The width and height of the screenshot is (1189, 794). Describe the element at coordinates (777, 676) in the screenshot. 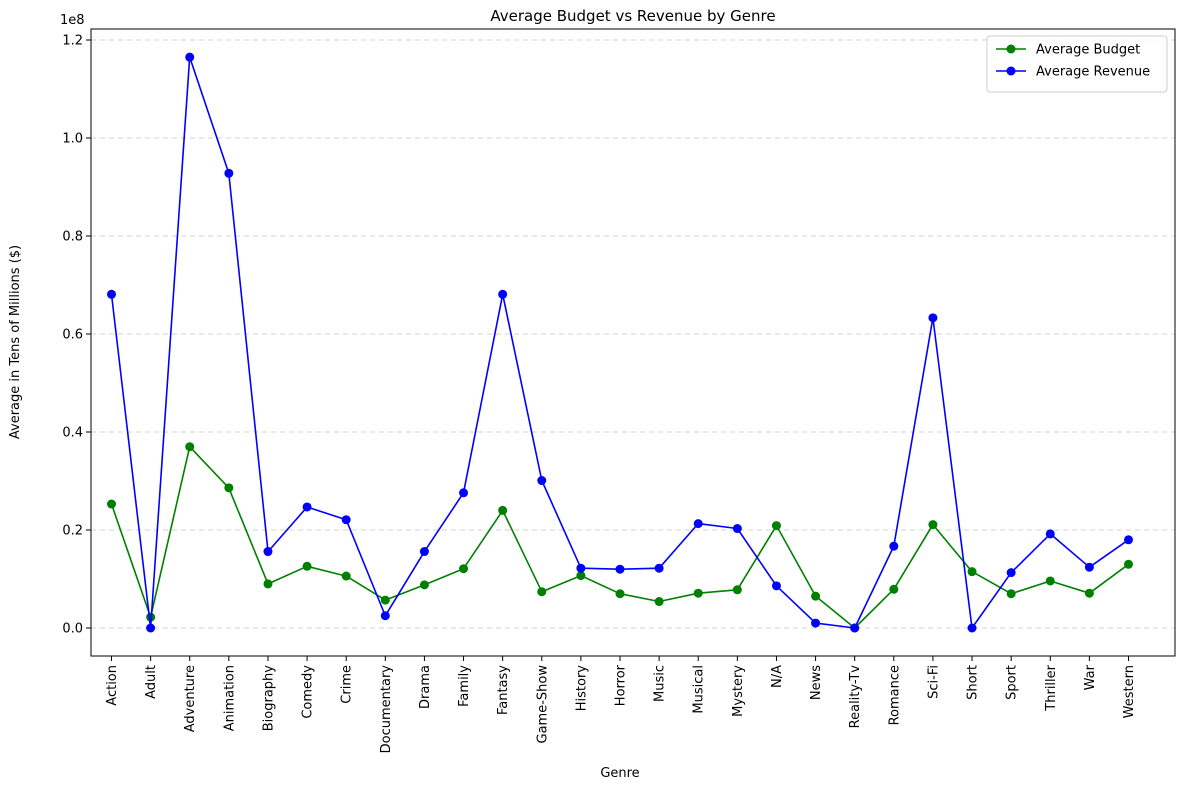

I see `x-tick-label: N/A` at that location.